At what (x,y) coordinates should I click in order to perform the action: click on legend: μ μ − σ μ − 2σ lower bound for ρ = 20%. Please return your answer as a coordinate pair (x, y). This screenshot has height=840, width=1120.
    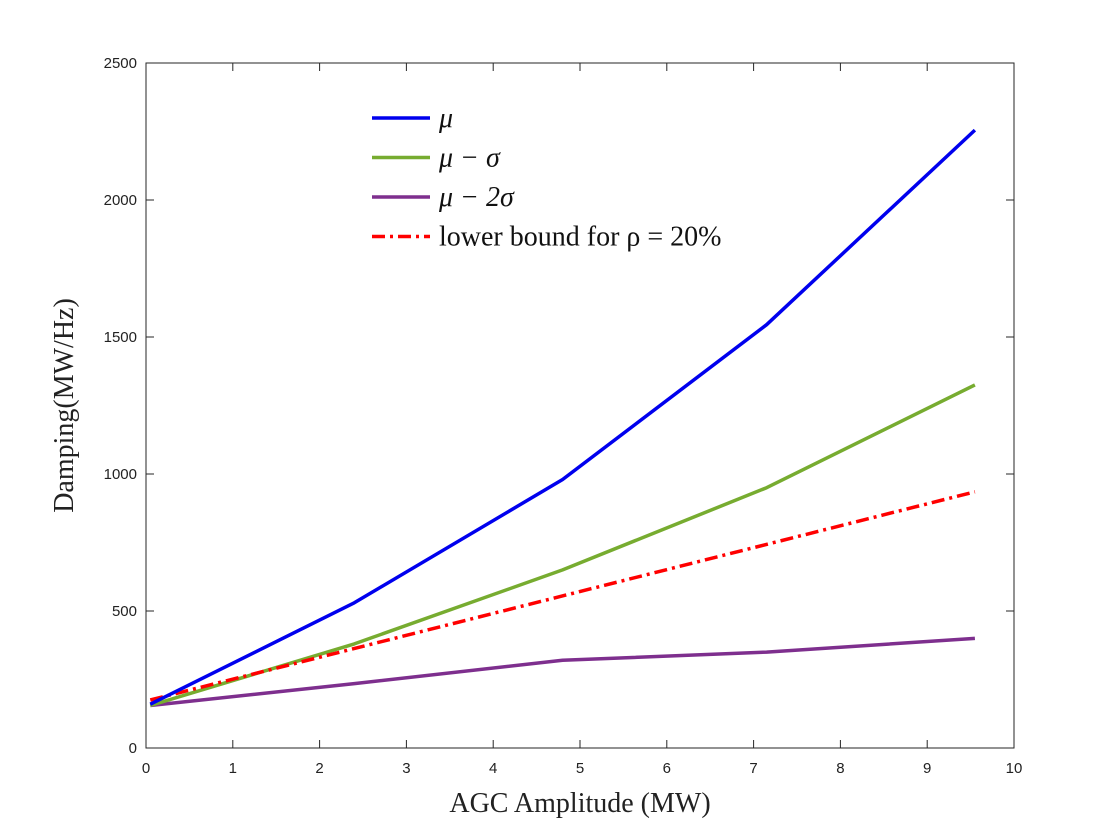
    Looking at the image, I should click on (547, 178).